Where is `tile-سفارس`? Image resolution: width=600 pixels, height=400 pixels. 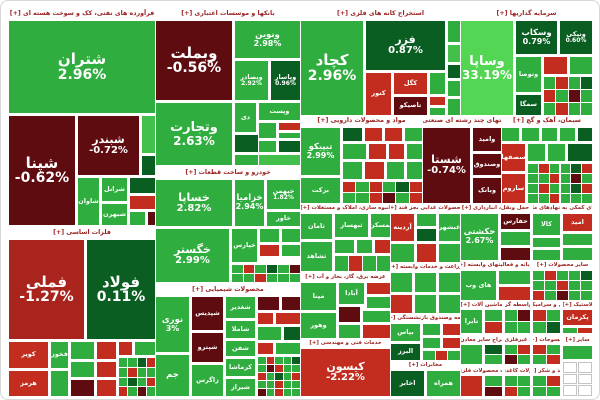 tile-سفارس is located at coordinates (556, 152).